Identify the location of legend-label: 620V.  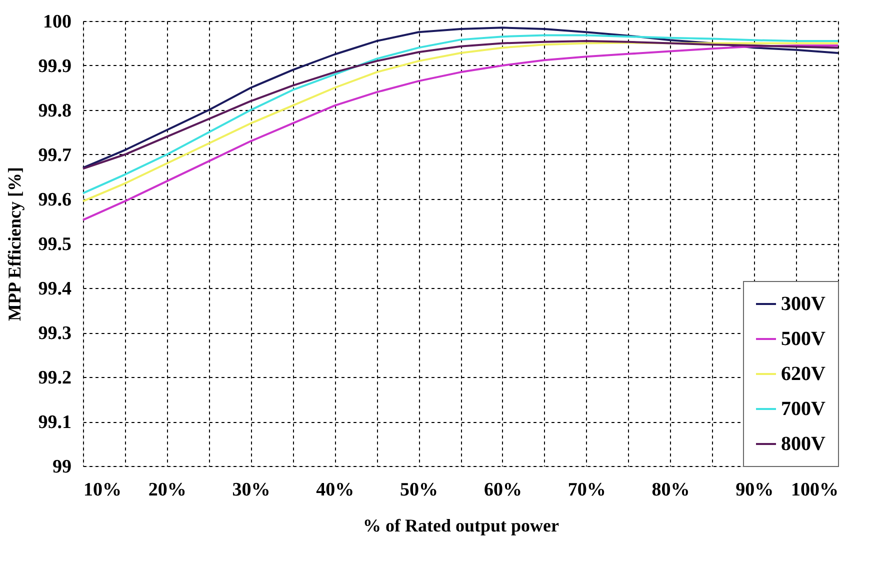
(803, 374).